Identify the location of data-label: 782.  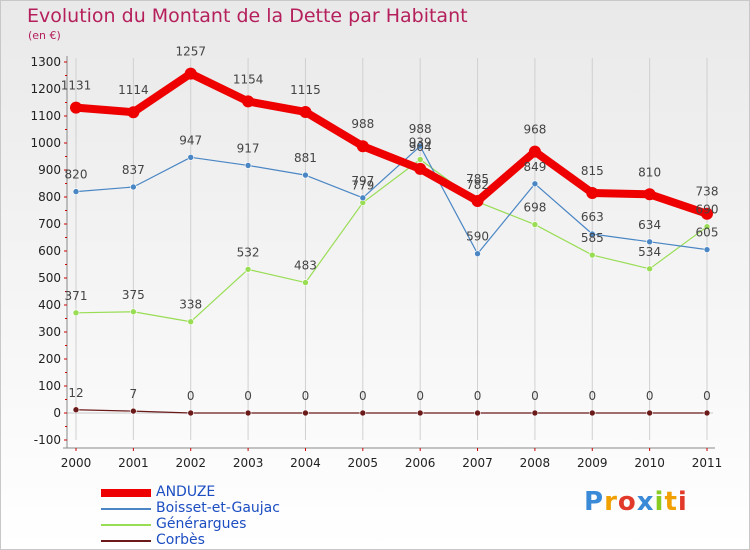
(477, 185).